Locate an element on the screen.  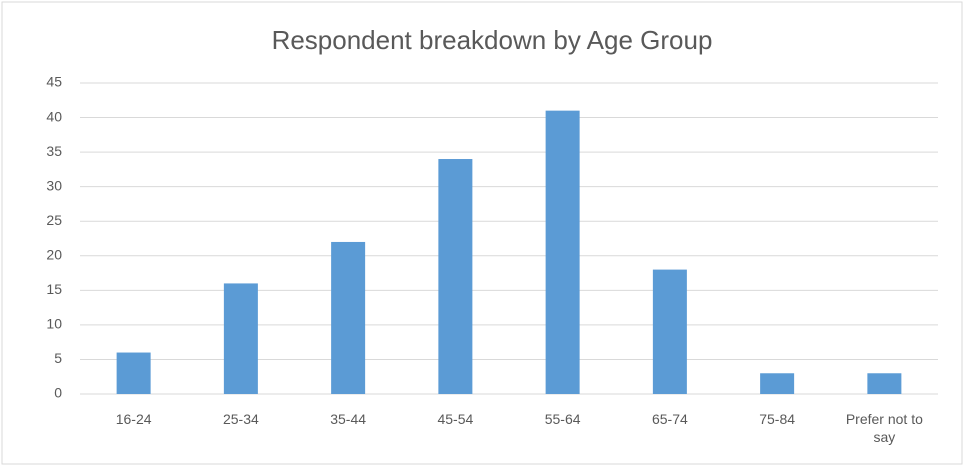
y-tick-label: 25 is located at coordinates (54, 220).